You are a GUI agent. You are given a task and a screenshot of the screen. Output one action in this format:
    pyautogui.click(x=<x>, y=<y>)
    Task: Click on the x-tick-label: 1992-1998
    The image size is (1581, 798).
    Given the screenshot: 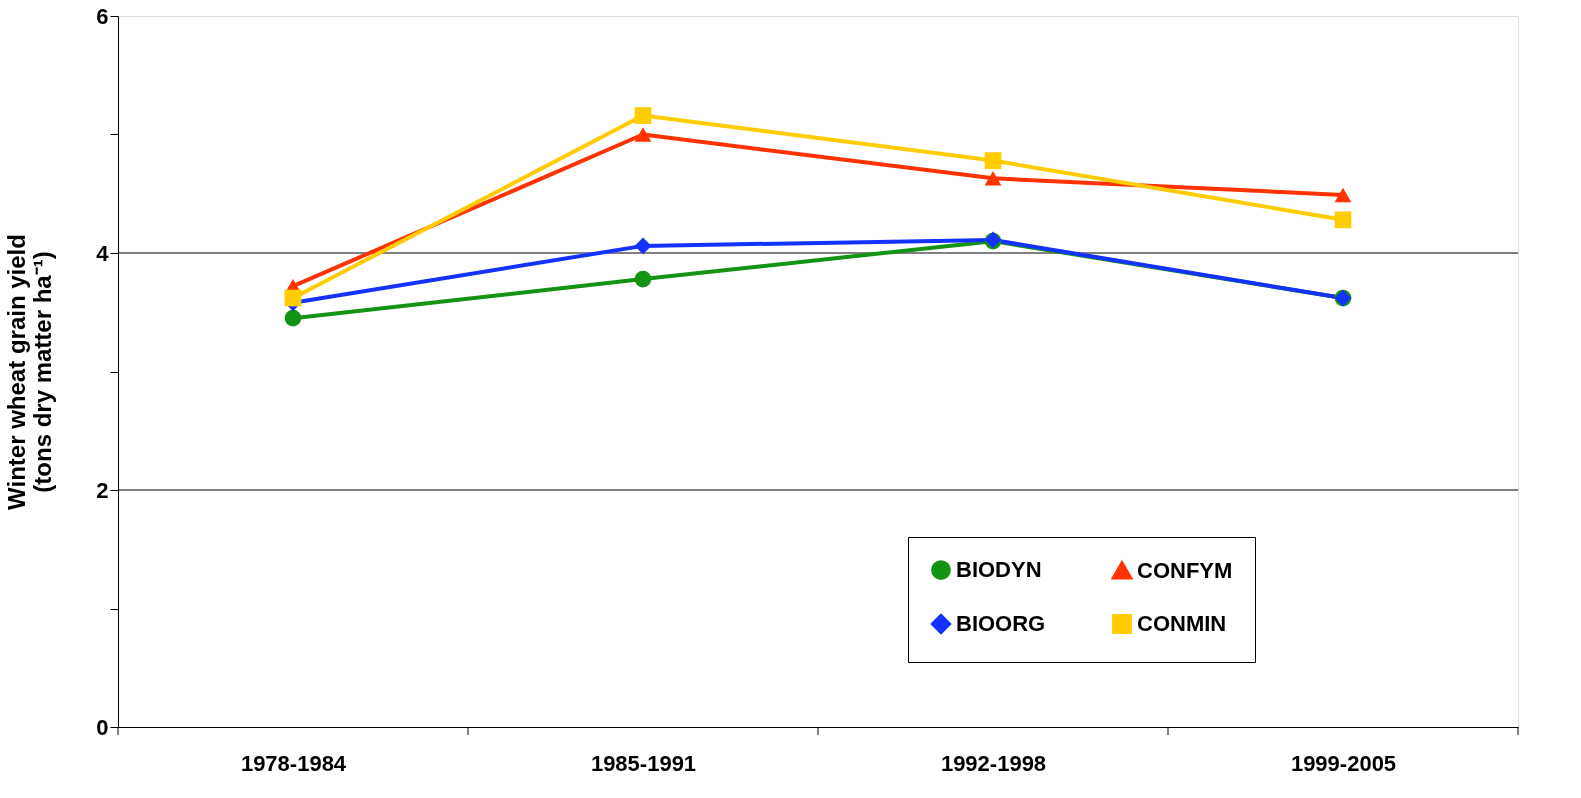 What is the action you would take?
    pyautogui.click(x=993, y=763)
    